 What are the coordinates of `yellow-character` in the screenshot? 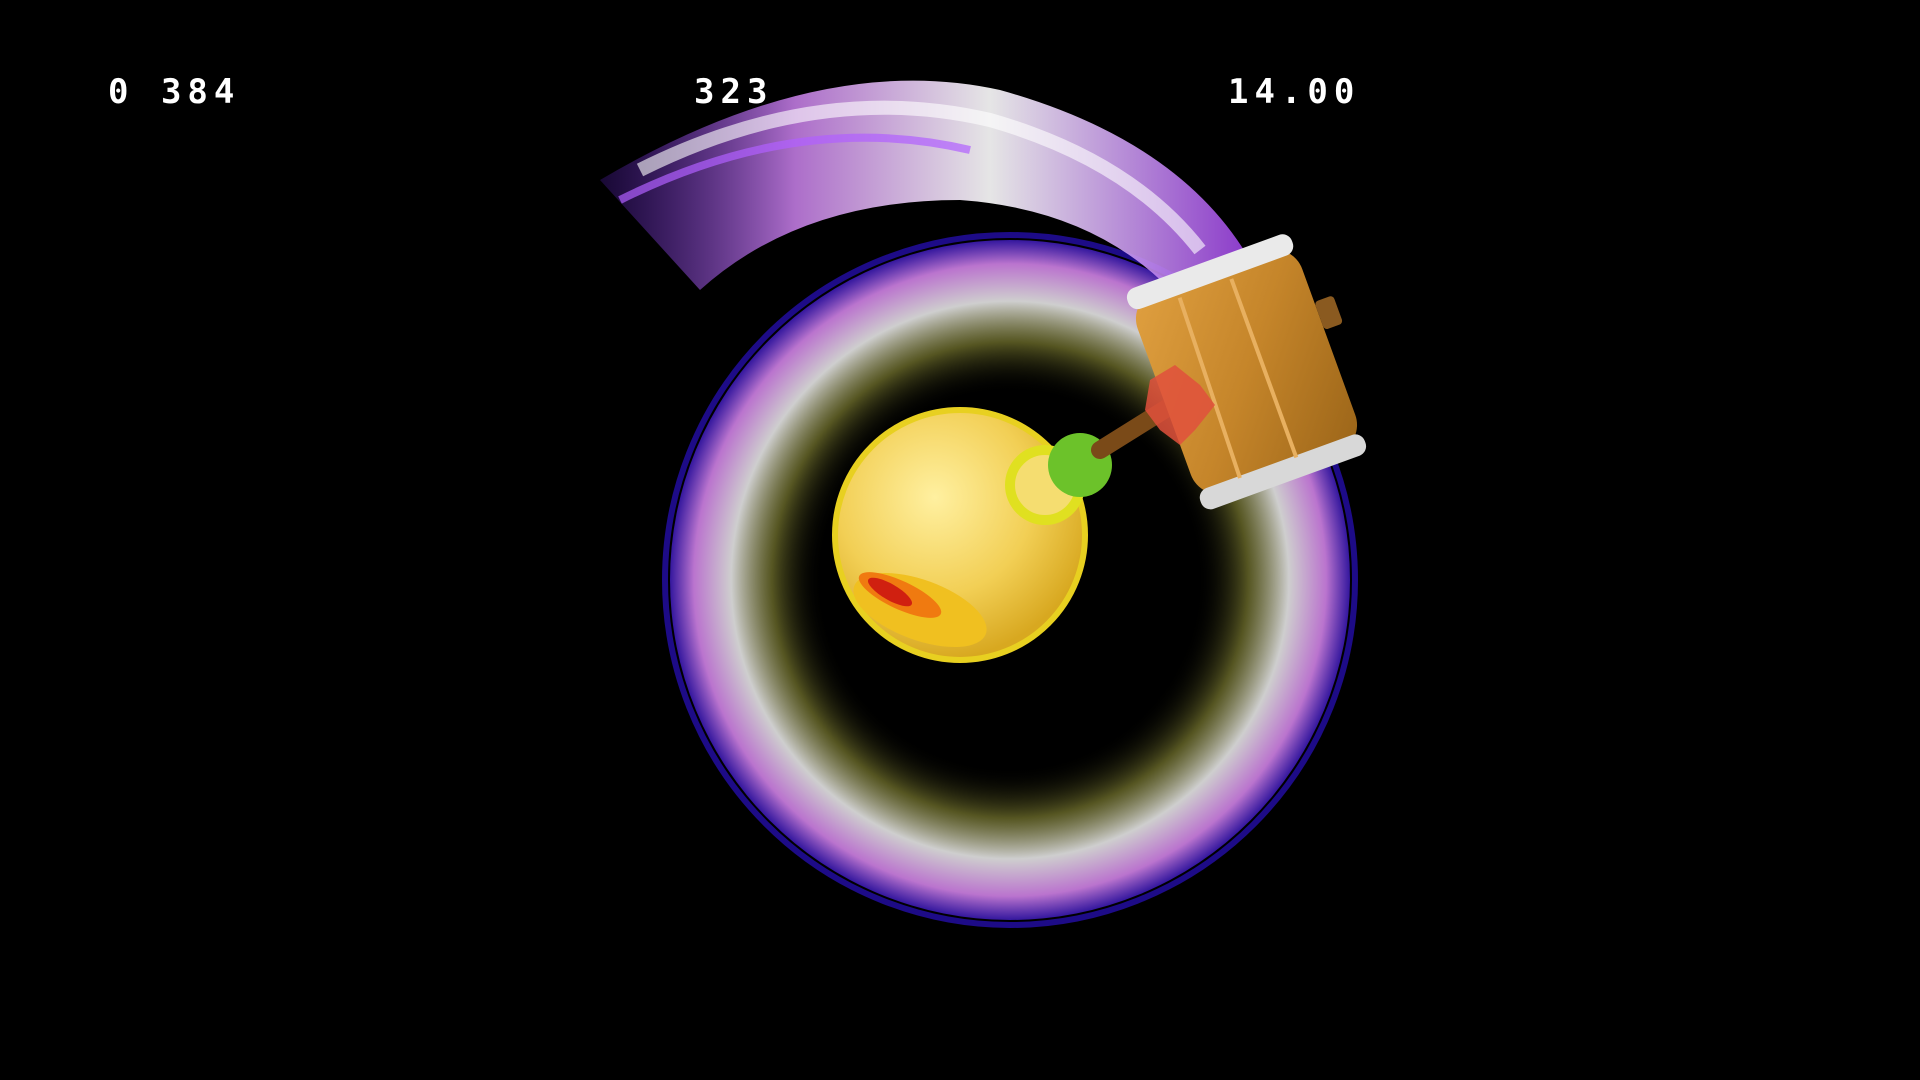 It's located at (972, 535).